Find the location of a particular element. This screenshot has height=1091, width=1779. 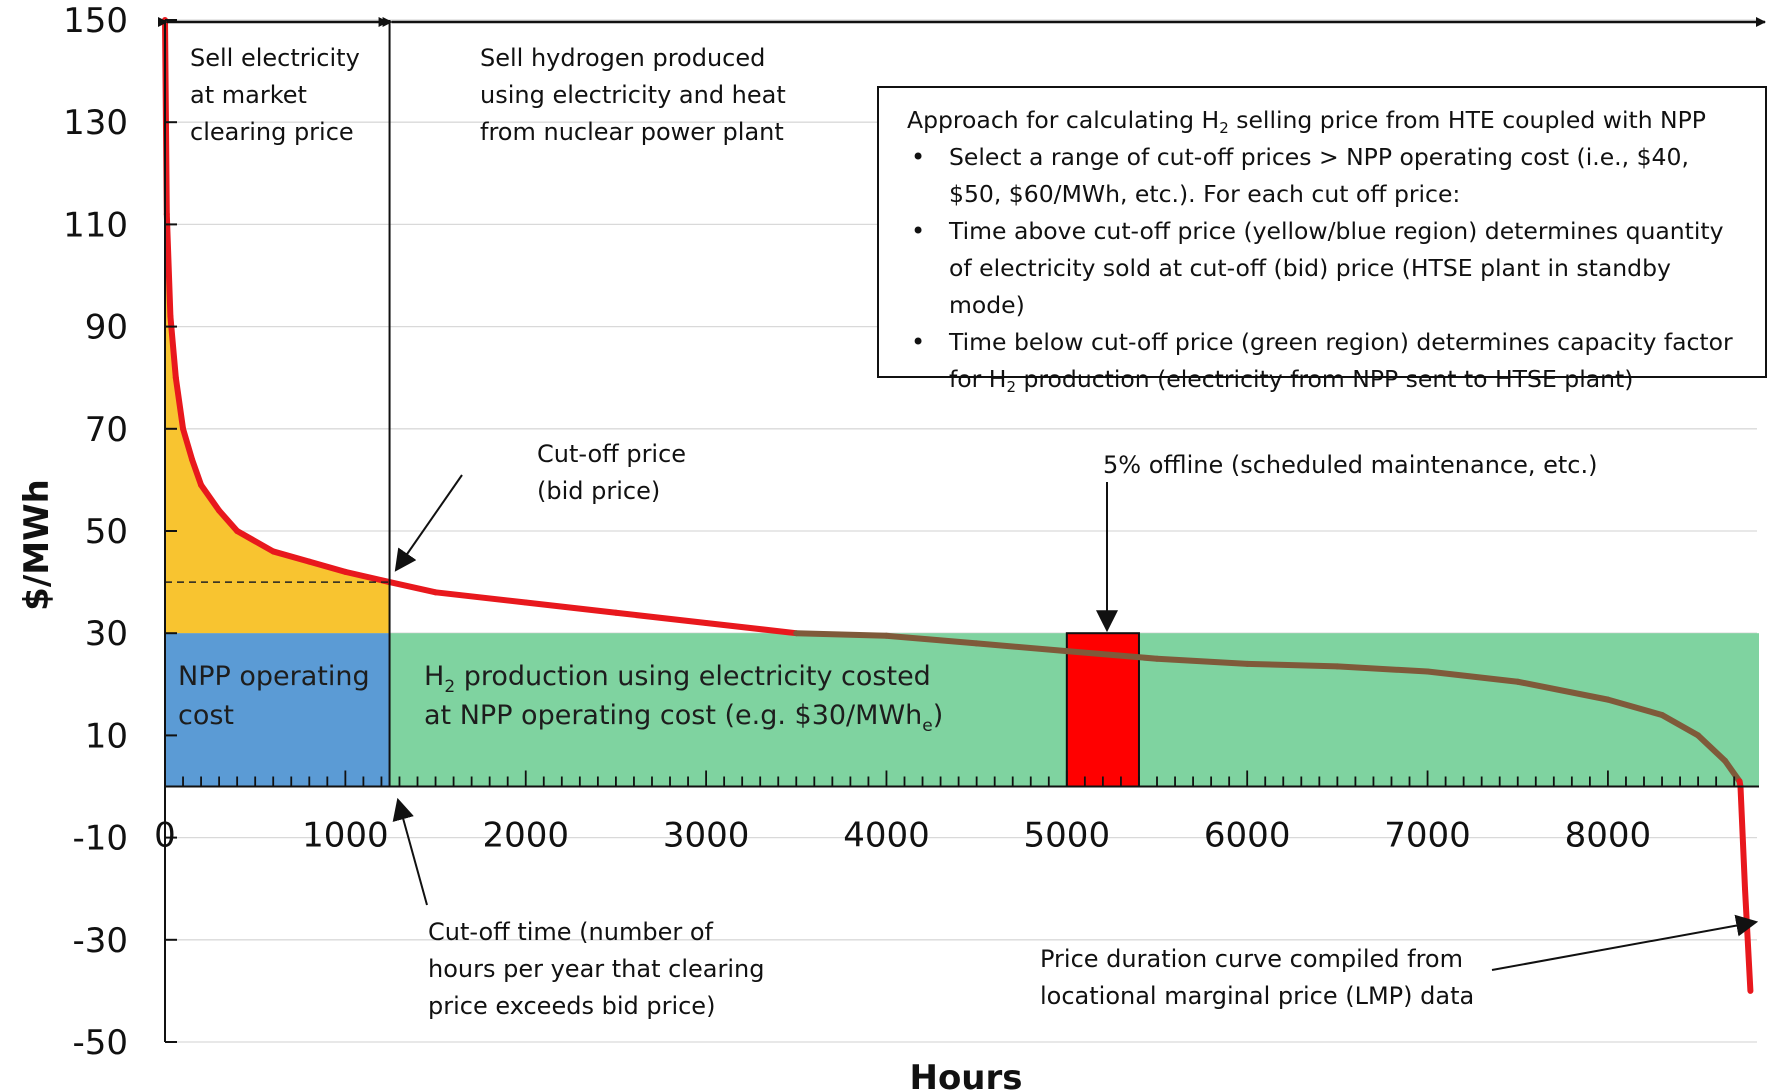

x-tick-label: 2000 is located at coordinates (525, 836).